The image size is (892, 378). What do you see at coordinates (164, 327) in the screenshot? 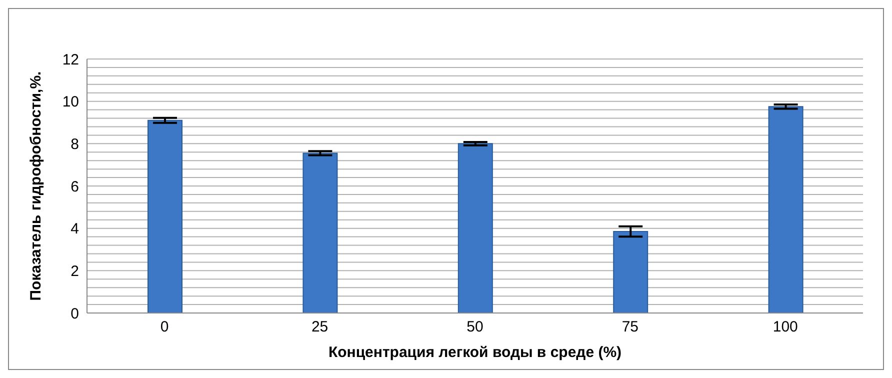
I see `x-tick-label: 0` at bounding box center [164, 327].